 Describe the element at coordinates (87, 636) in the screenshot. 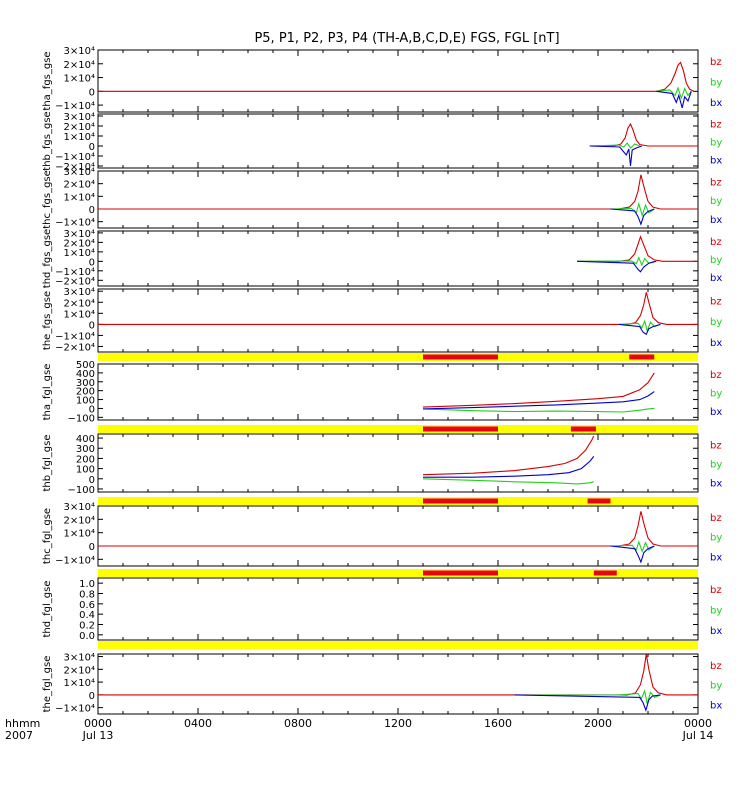

I see `y-tick-label: 0.0` at that location.